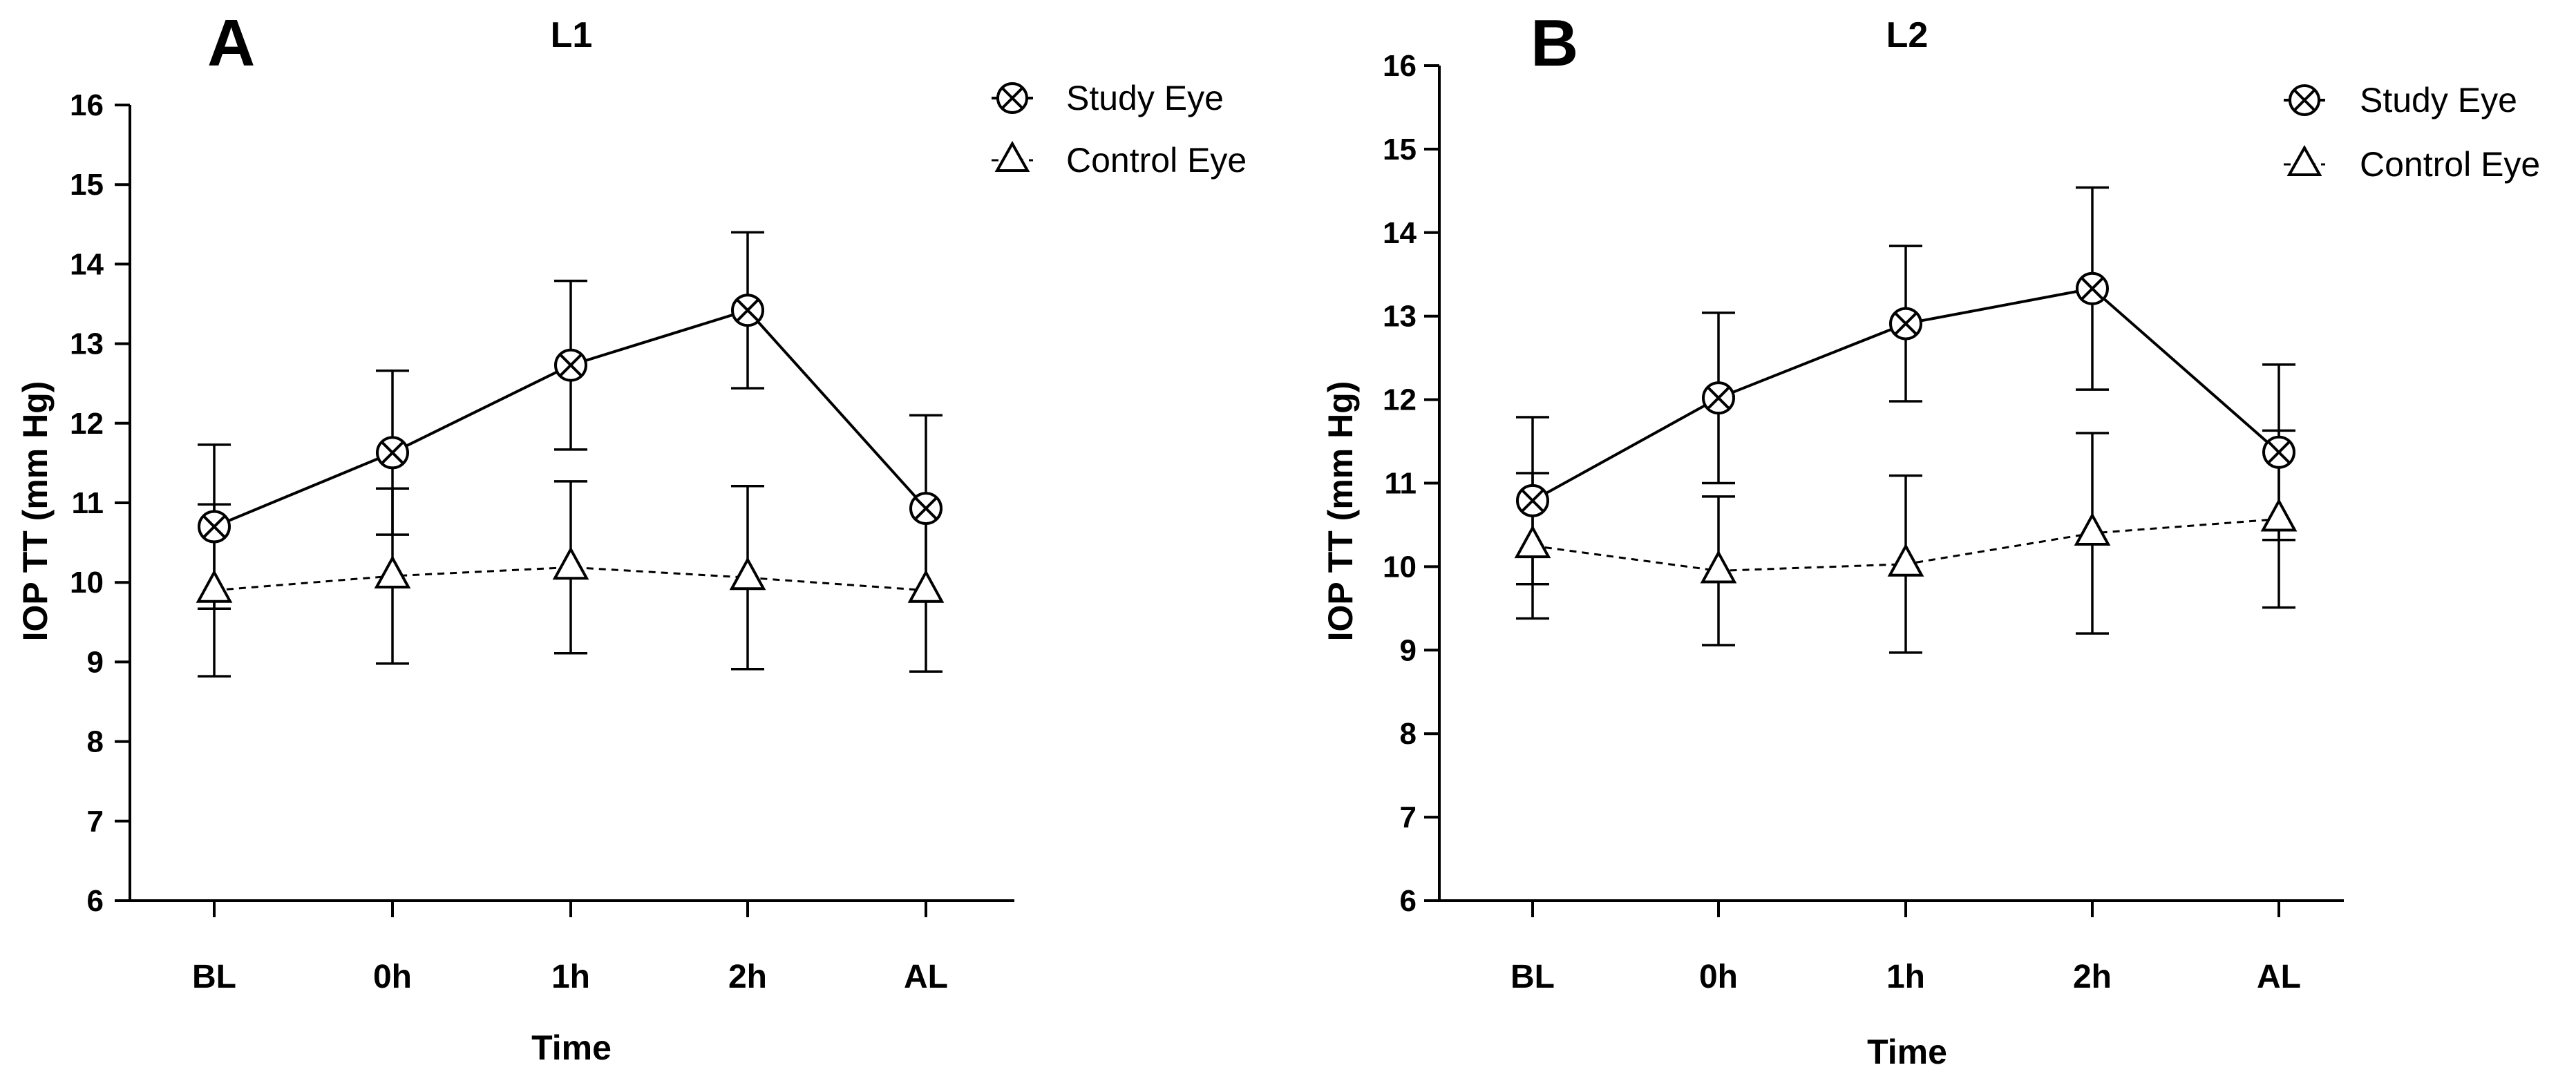 This screenshot has height=1083, width=2576. What do you see at coordinates (231, 43) in the screenshot?
I see `panel-letter: A` at bounding box center [231, 43].